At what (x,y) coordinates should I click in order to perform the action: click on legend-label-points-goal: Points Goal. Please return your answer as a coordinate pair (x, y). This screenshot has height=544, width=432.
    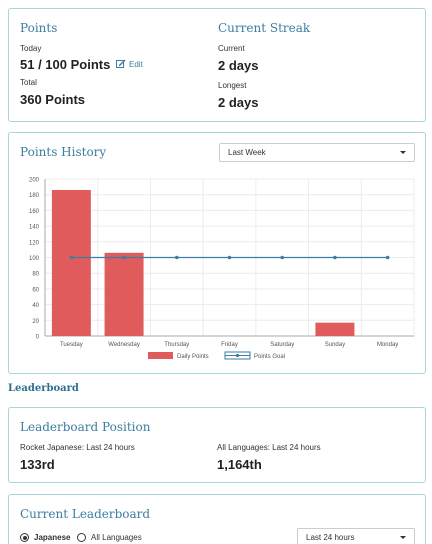
    Looking at the image, I should click on (269, 357).